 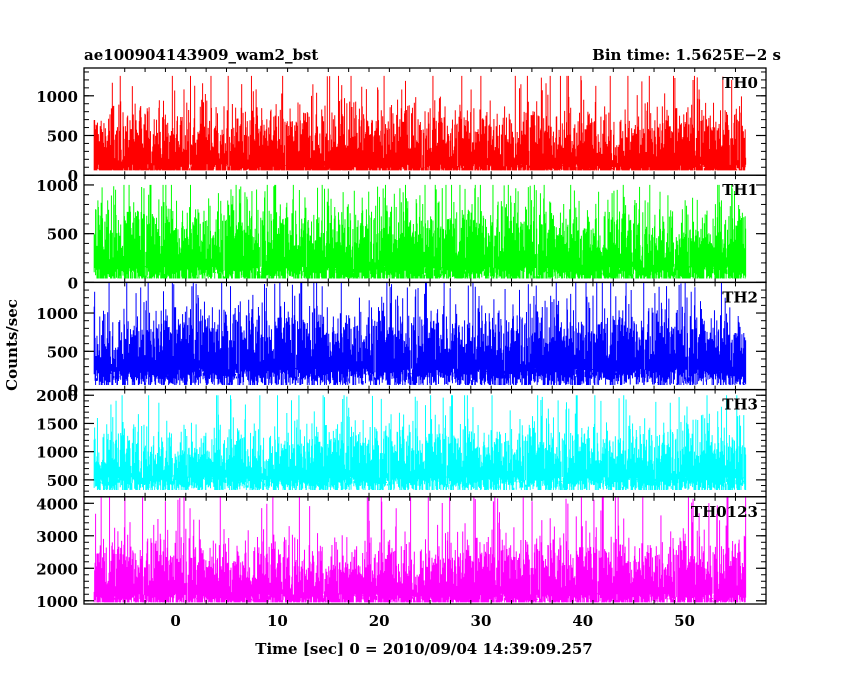 I want to click on x-tick-label: 20, so click(x=379, y=621).